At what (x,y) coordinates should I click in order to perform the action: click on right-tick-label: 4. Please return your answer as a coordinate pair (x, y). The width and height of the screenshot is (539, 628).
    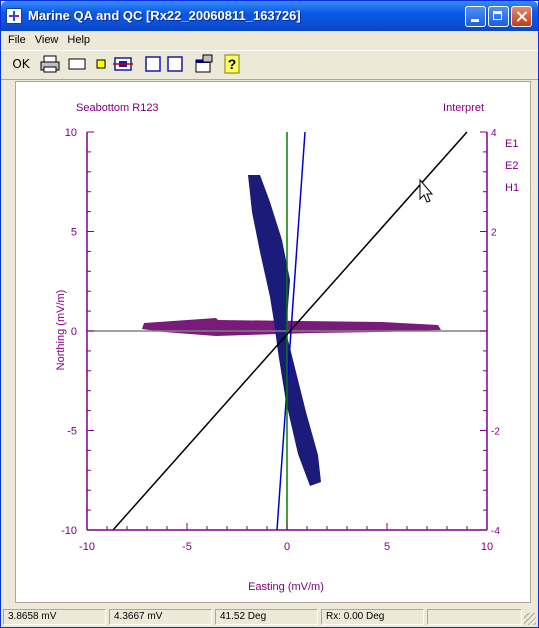
    Looking at the image, I should click on (494, 133).